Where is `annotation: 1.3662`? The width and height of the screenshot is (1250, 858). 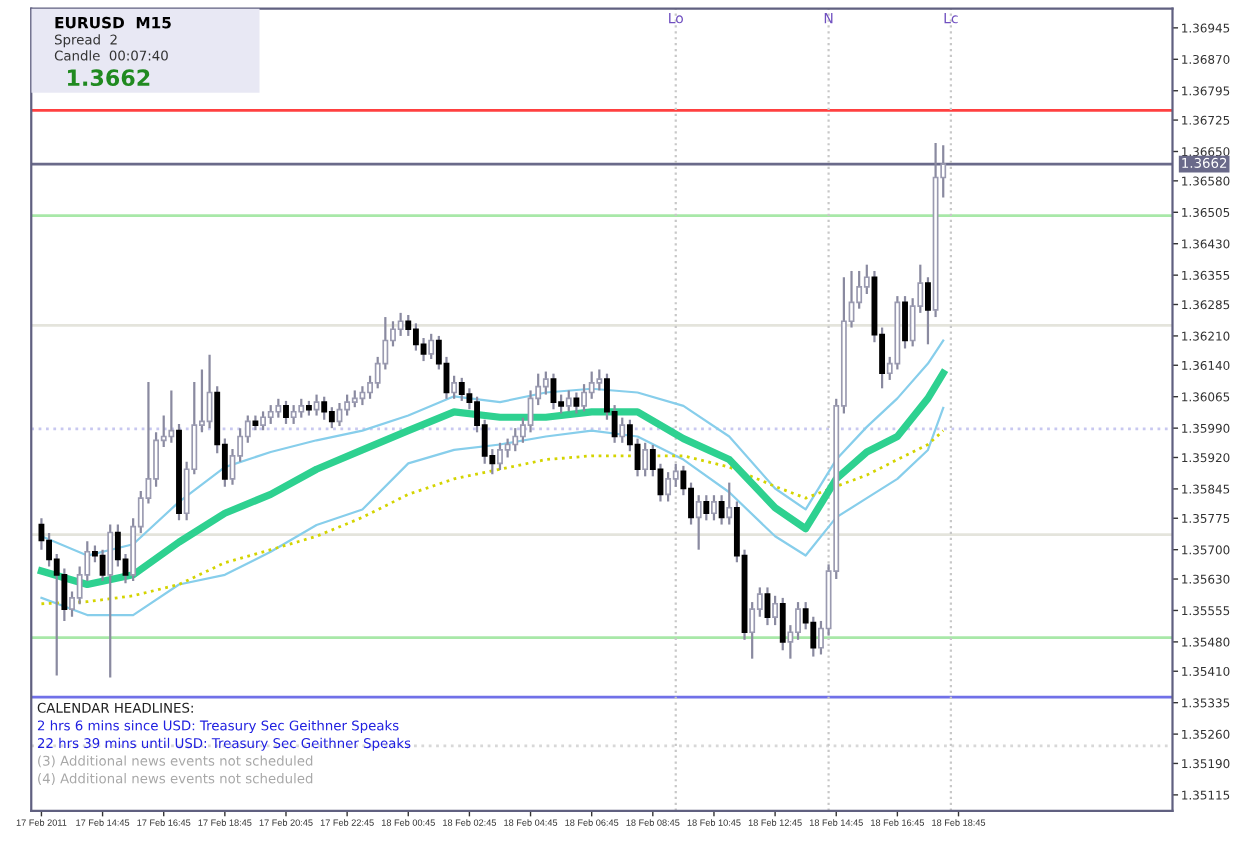 annotation: 1.3662 is located at coordinates (108, 78).